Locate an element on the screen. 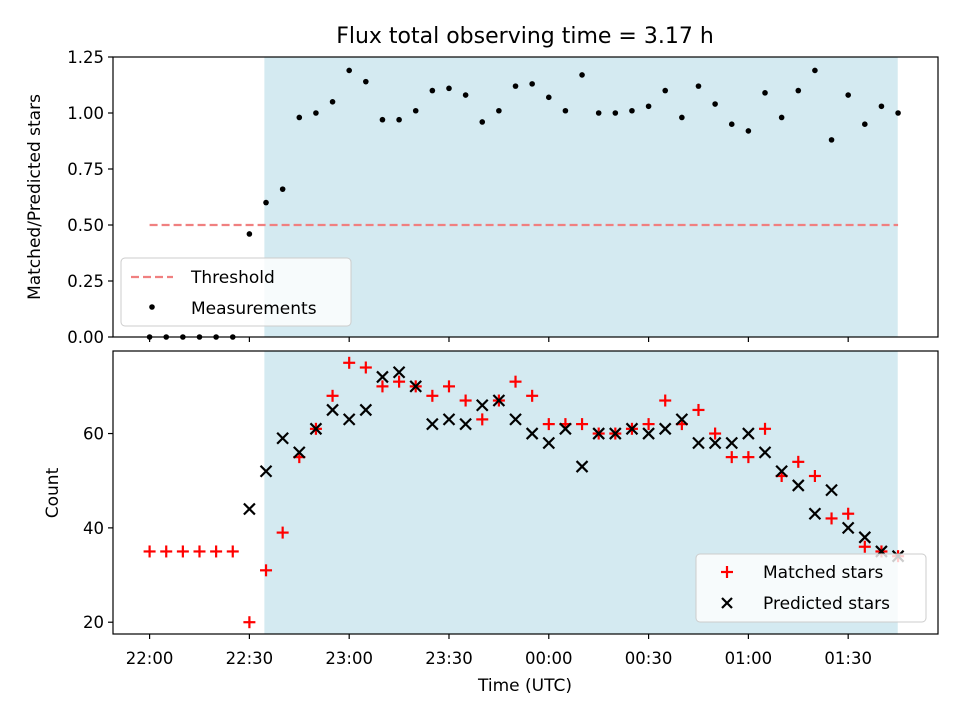 This screenshot has width=960, height=720. count-legend: Matched stars Predicted stars is located at coordinates (811, 588).